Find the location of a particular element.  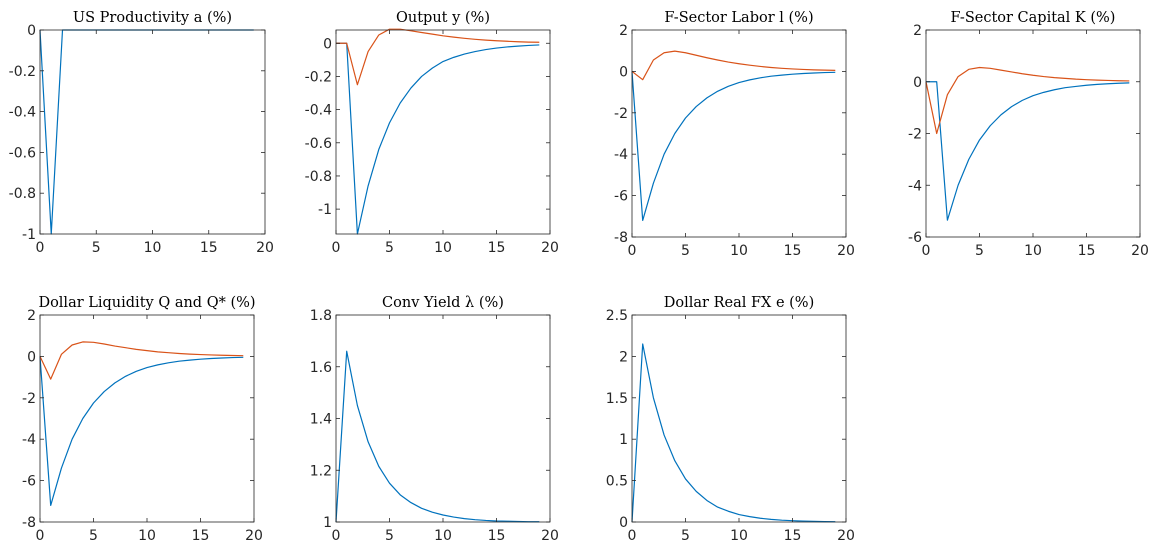

chart-title: Output y (%) is located at coordinates (443, 18).